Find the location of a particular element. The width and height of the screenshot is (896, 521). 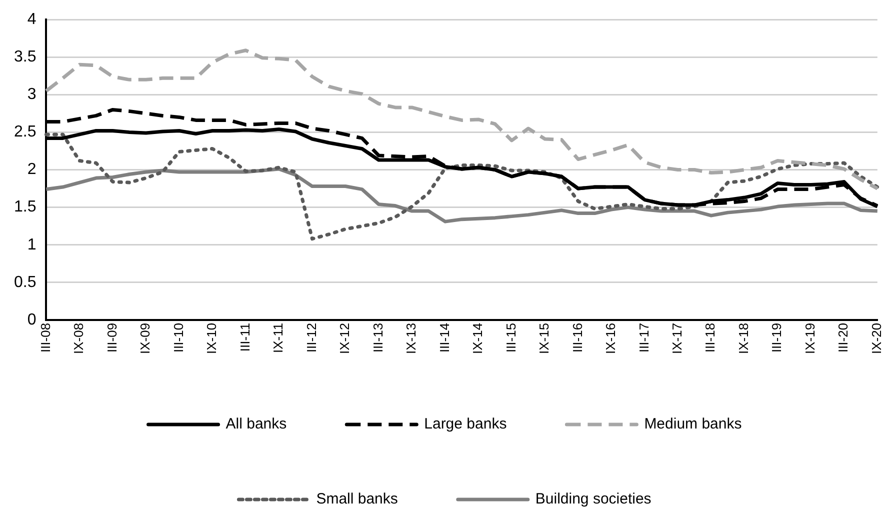

x-tick-label: IX-20 is located at coordinates (876, 338).